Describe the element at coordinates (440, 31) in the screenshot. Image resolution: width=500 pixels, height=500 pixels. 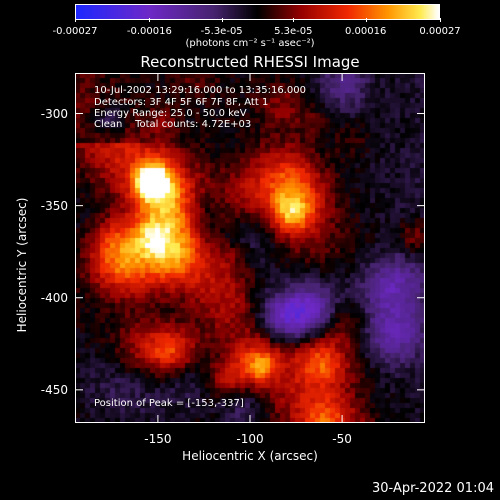
I see `colorbar-tick-label: 0.00027` at that location.